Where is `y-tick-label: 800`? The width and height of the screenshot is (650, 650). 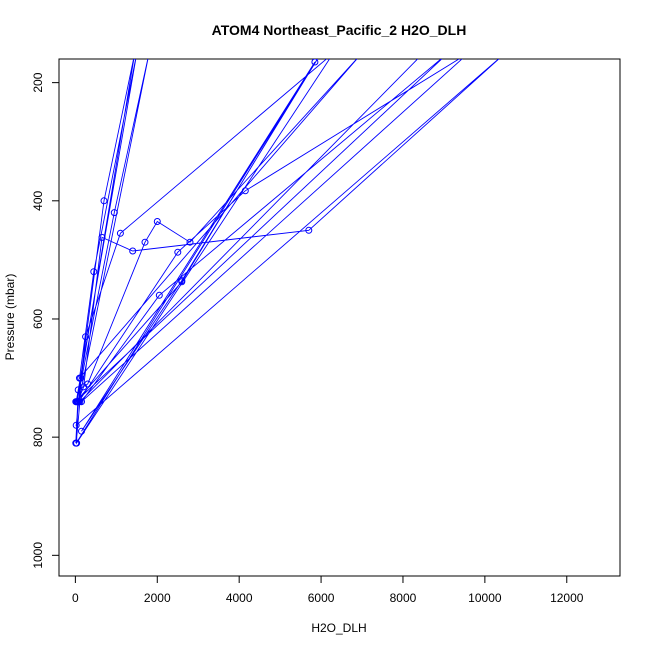
y-tick-label: 800 is located at coordinates (38, 437).